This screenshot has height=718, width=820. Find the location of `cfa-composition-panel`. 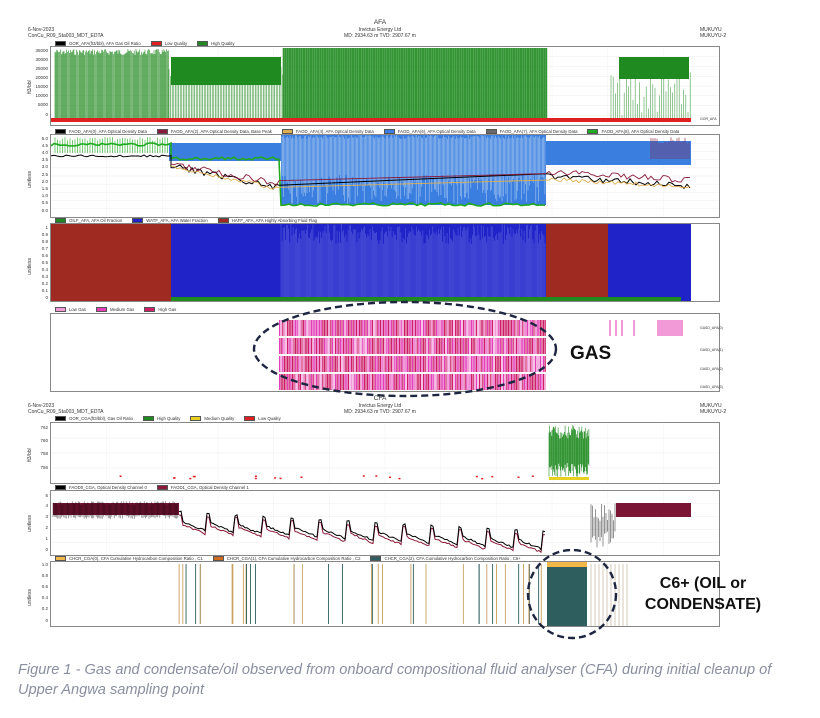

cfa-composition-panel is located at coordinates (385, 594).